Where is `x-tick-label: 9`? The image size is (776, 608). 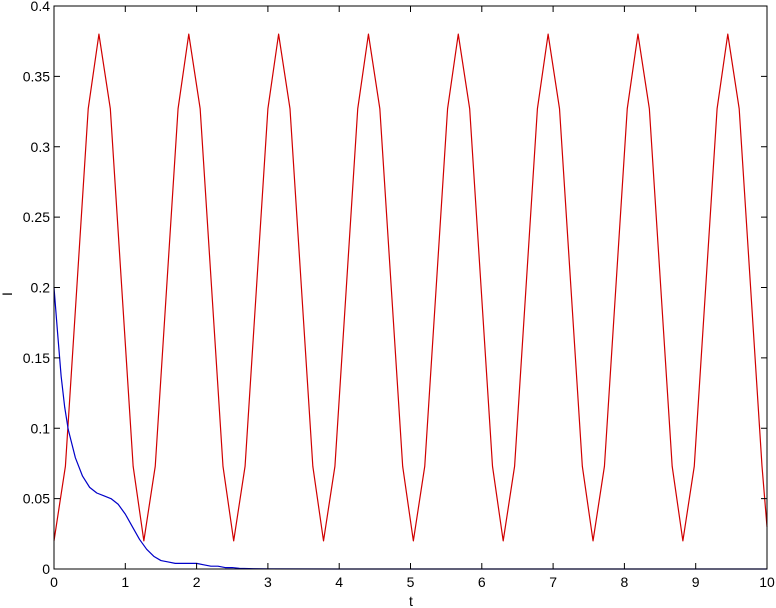 x-tick-label: 9 is located at coordinates (696, 582).